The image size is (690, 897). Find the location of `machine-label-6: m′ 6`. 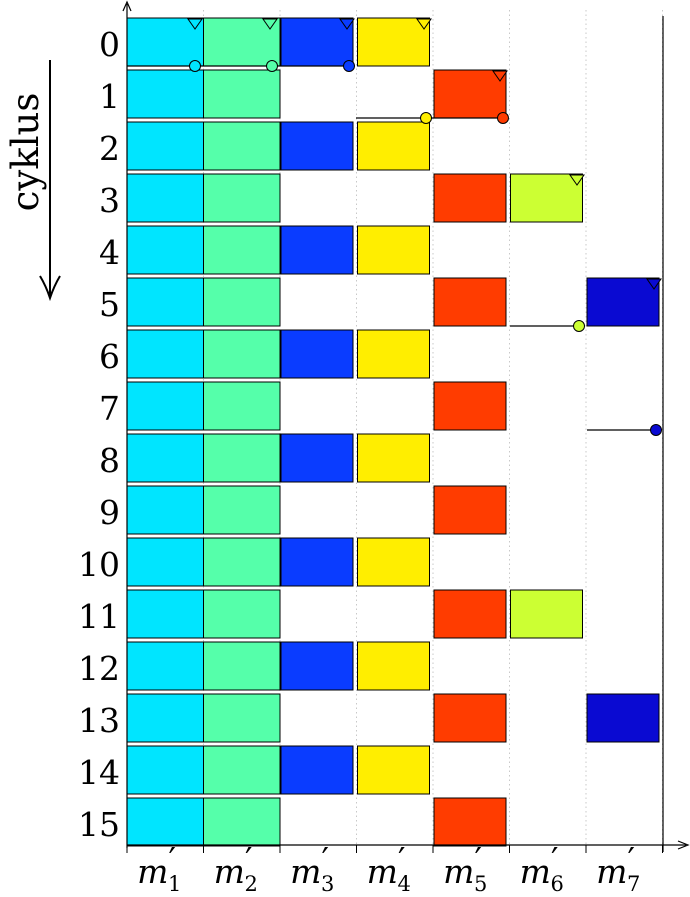

machine-label-6: m′ 6 is located at coordinates (542, 868).